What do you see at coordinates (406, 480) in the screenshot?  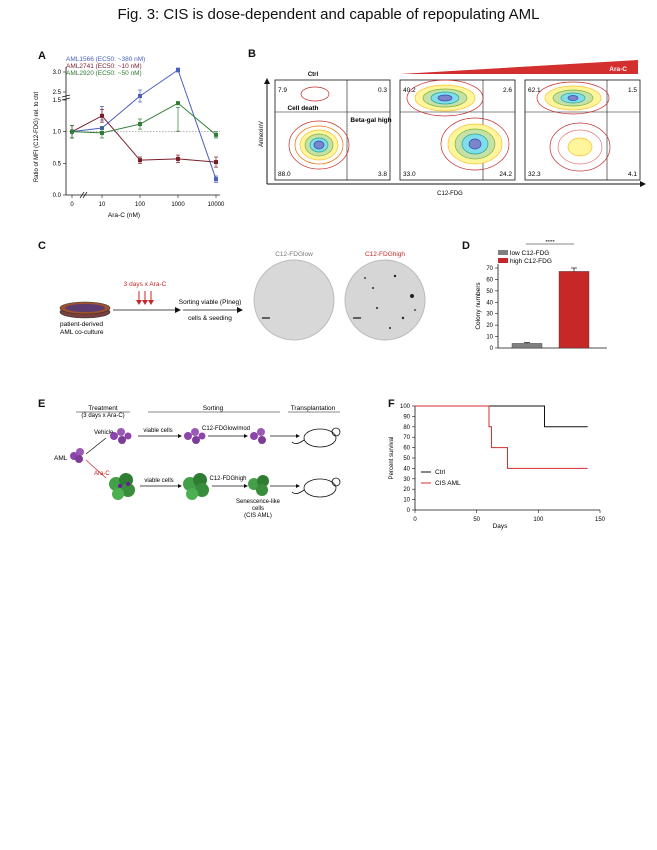 I see `f-y-tick-label: 30` at bounding box center [406, 480].